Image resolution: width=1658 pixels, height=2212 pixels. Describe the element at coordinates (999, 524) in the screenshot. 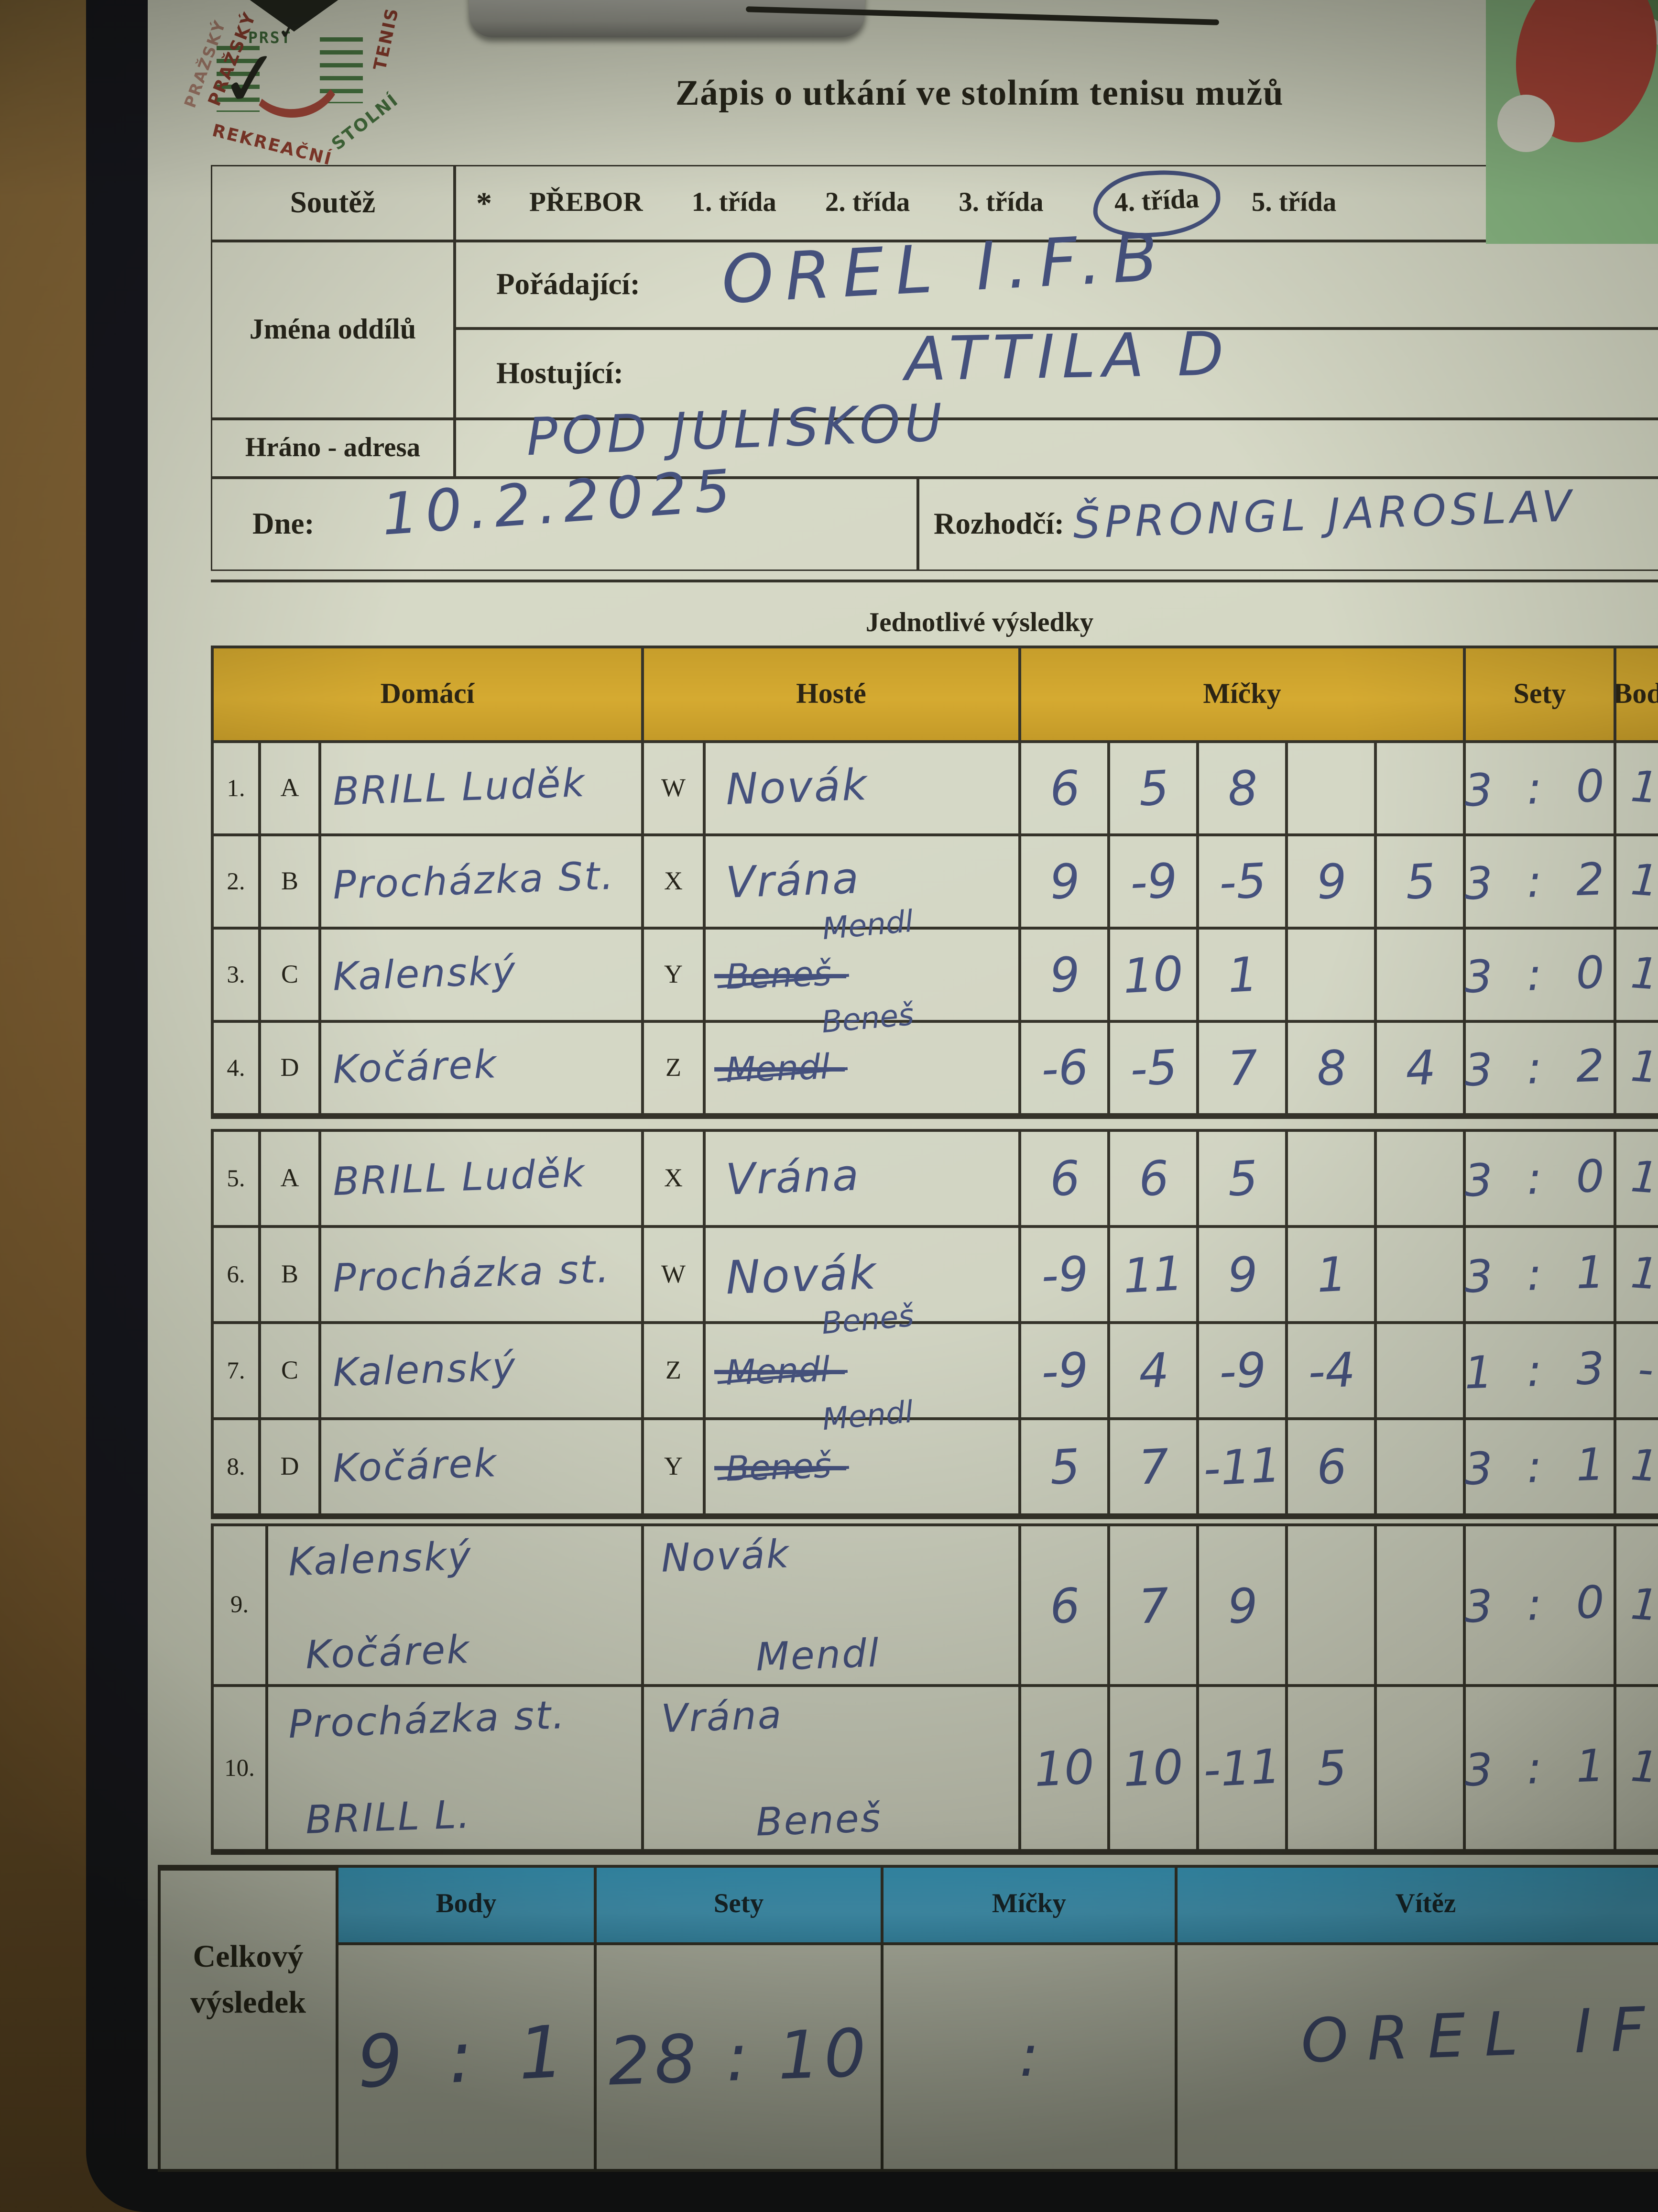

I see `referee-label: Rozhodčí:` at that location.